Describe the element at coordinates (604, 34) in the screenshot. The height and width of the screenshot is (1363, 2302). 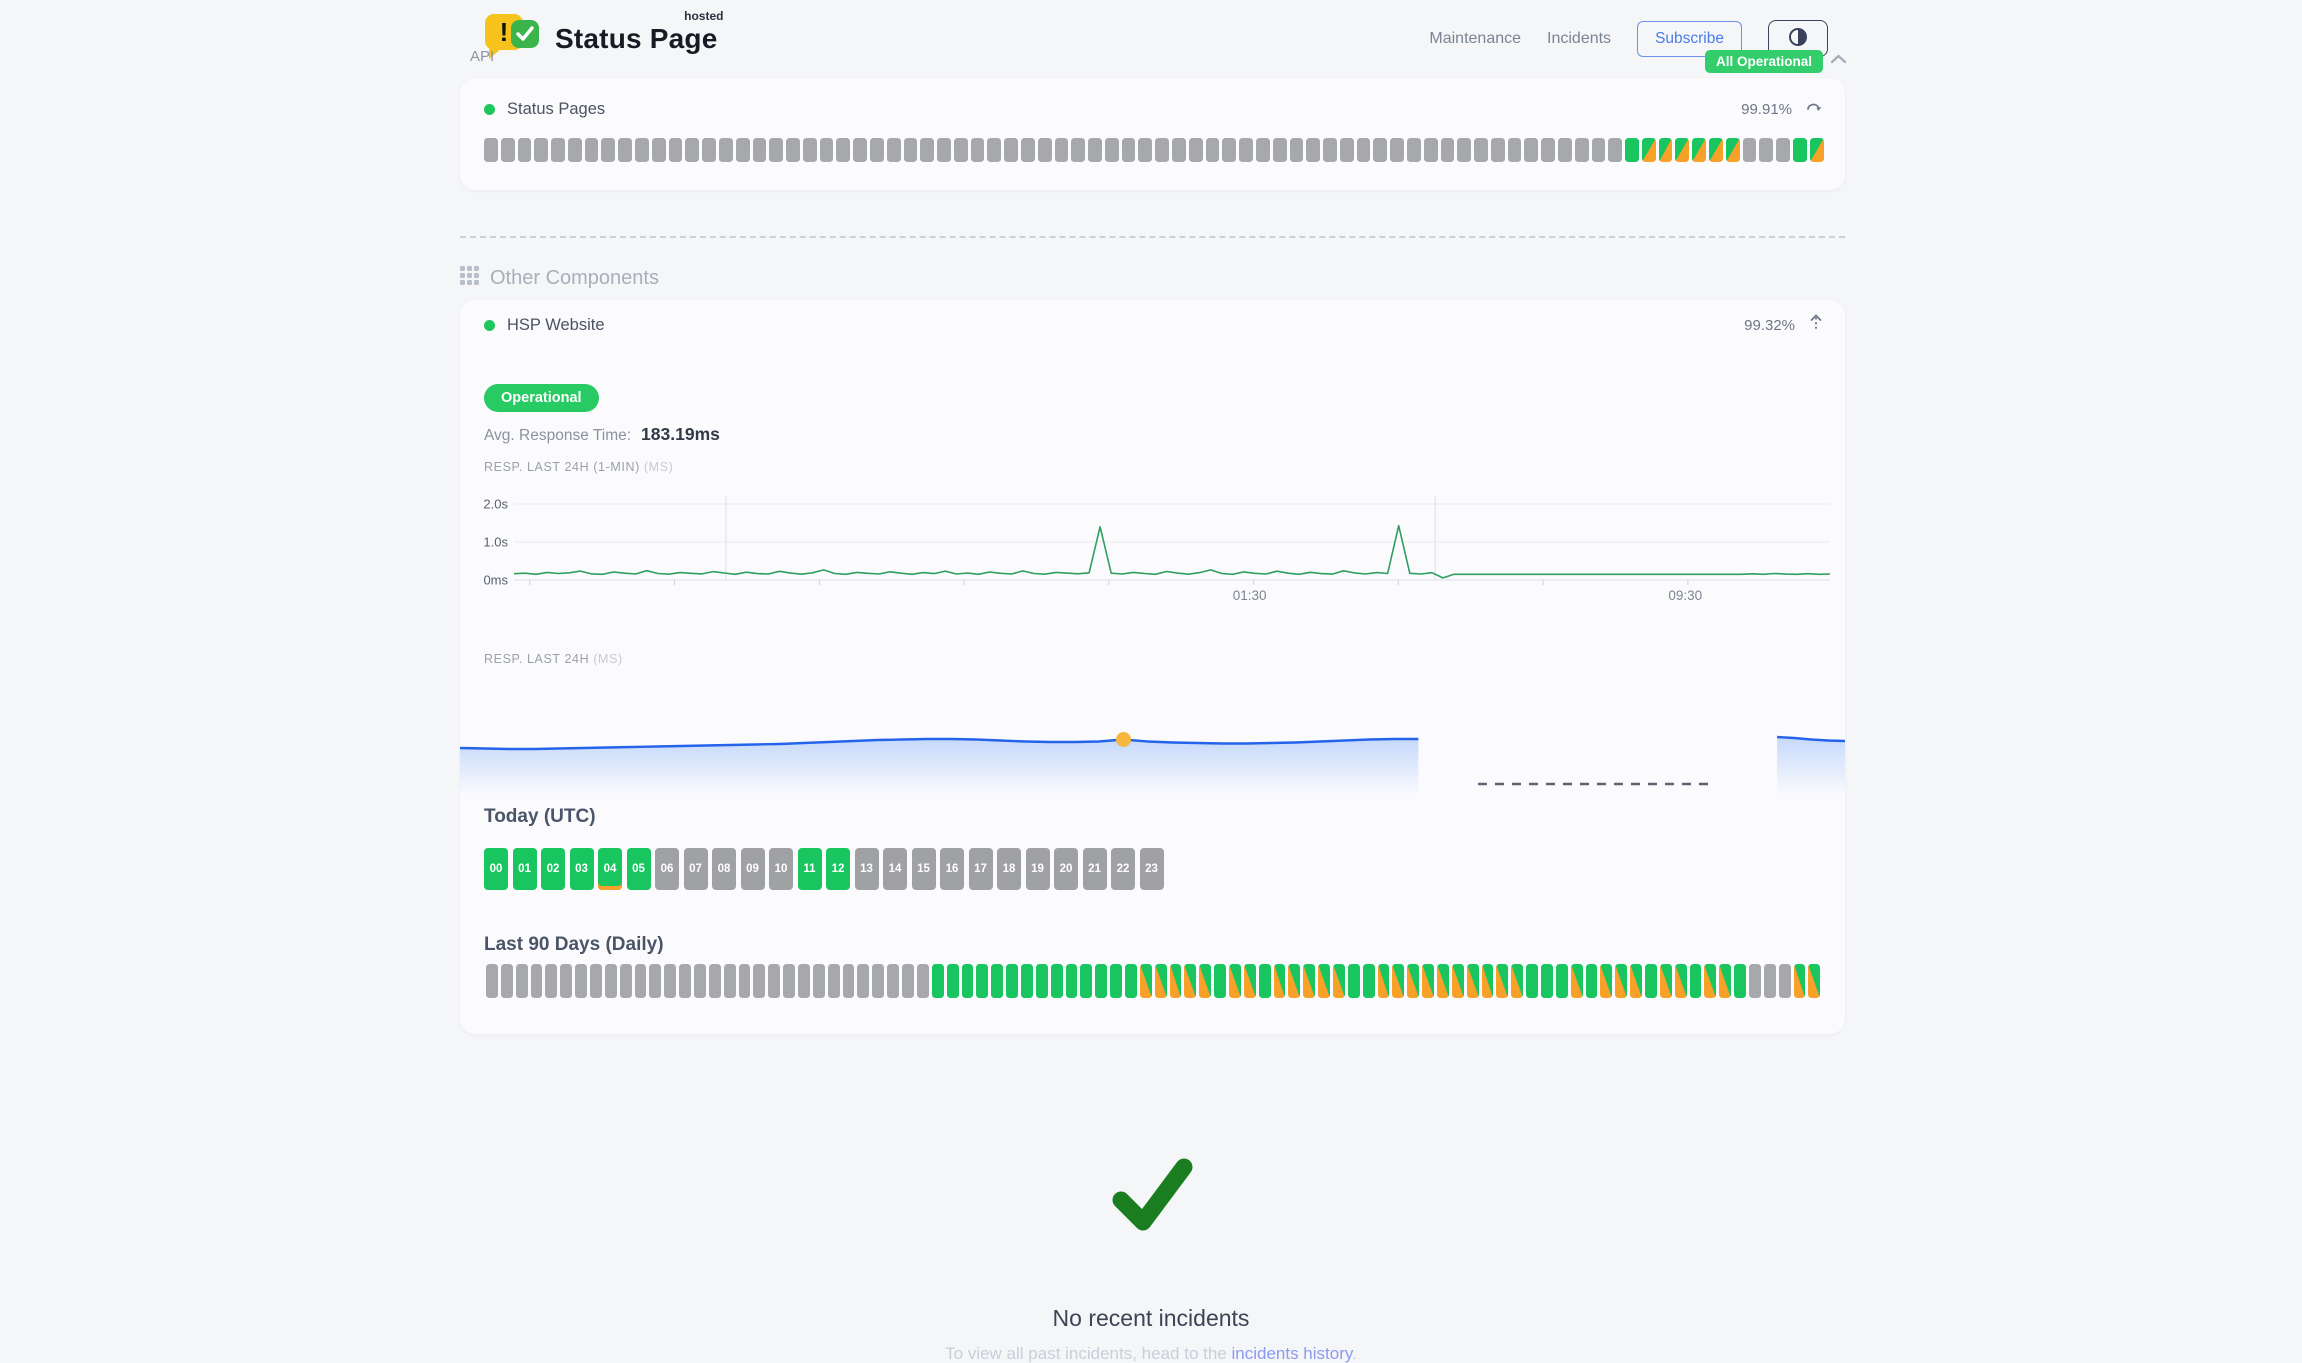
I see `logo: ! hosted Status Page` at that location.